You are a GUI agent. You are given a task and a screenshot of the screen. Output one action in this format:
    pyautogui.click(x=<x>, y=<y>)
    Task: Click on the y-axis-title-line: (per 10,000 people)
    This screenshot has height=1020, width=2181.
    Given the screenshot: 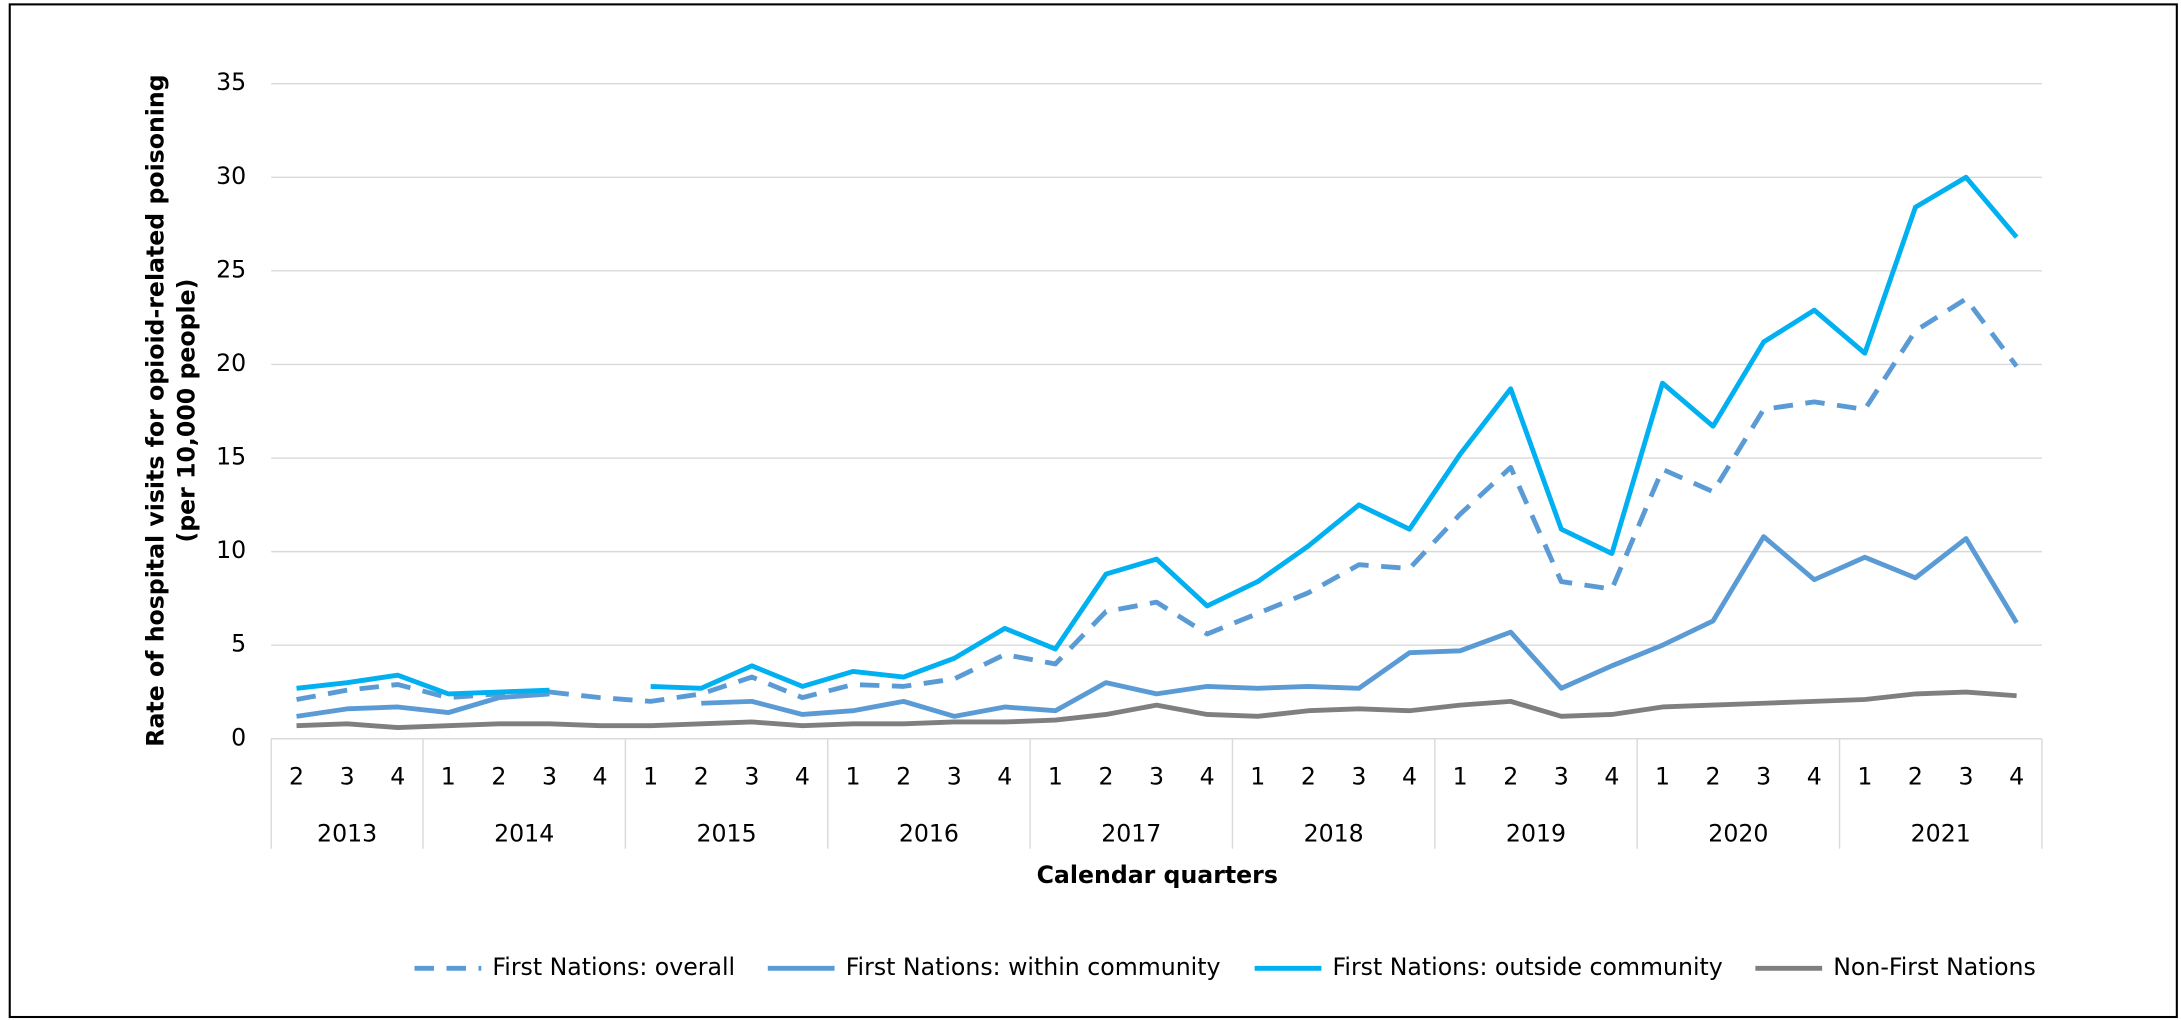 What is the action you would take?
    pyautogui.click(x=186, y=411)
    